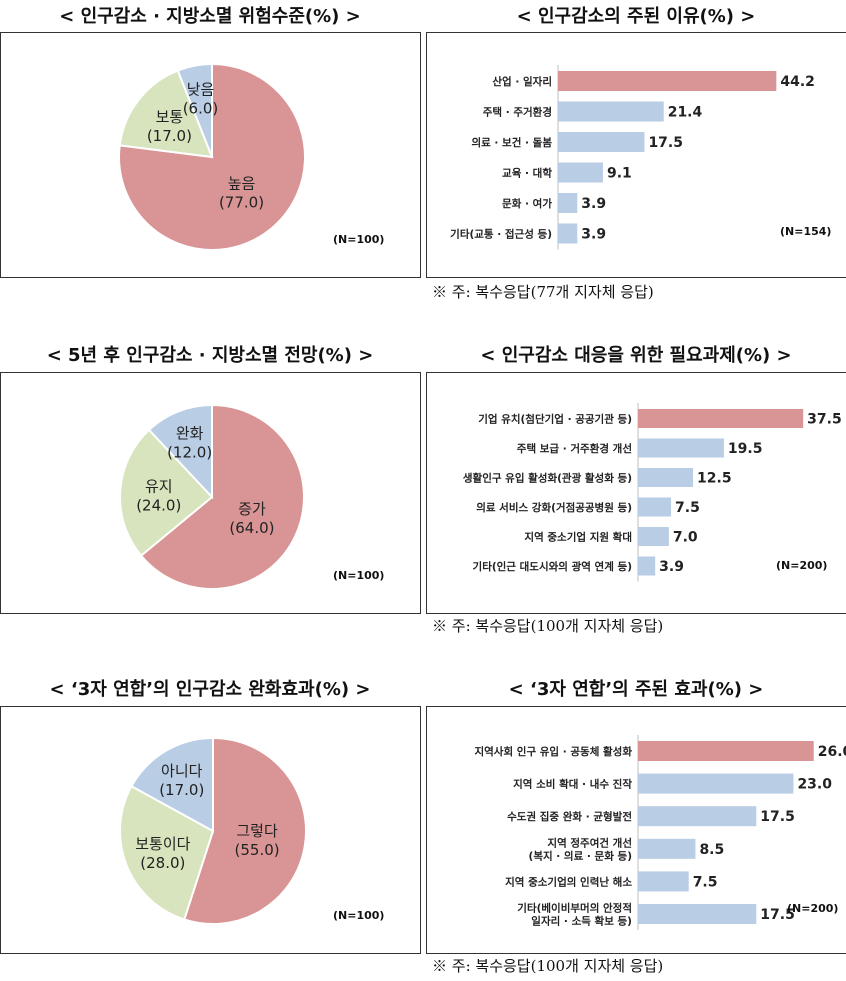  What do you see at coordinates (159, 487) in the screenshot?
I see `pie-slice-label-1: 유지` at bounding box center [159, 487].